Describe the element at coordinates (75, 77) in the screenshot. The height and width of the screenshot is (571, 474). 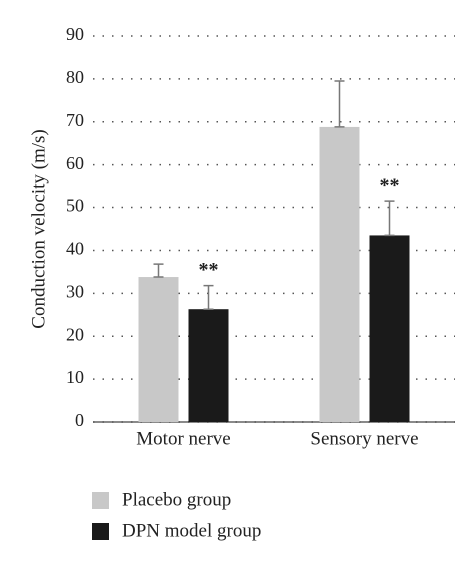
I see `y-tick-label: 80` at that location.